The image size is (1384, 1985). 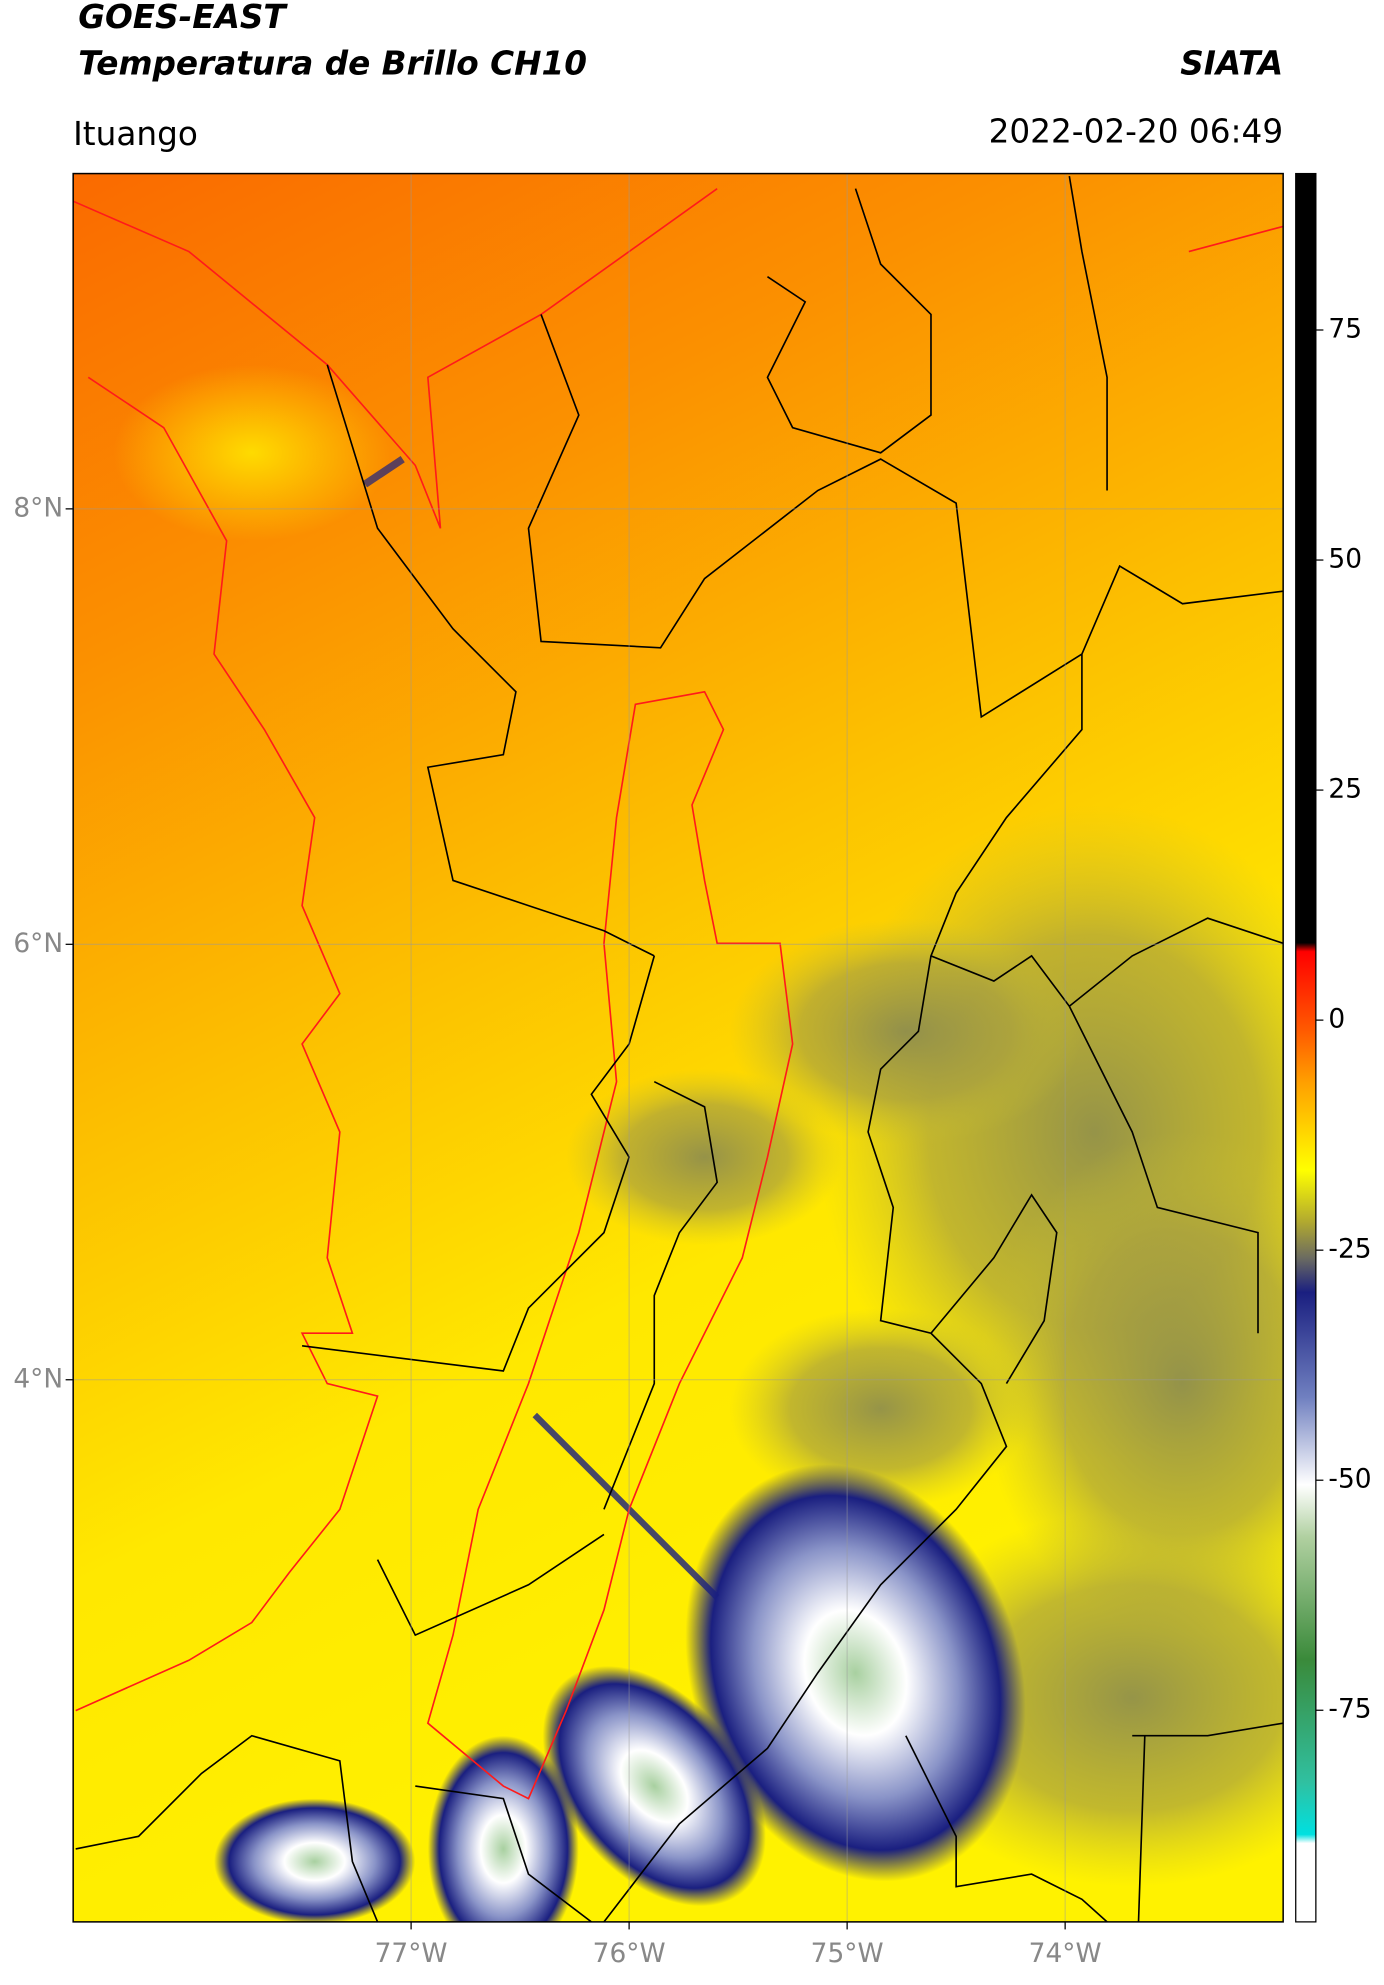 What do you see at coordinates (332, 63) in the screenshot?
I see `product: Temperatura de Brillo CH10` at bounding box center [332, 63].